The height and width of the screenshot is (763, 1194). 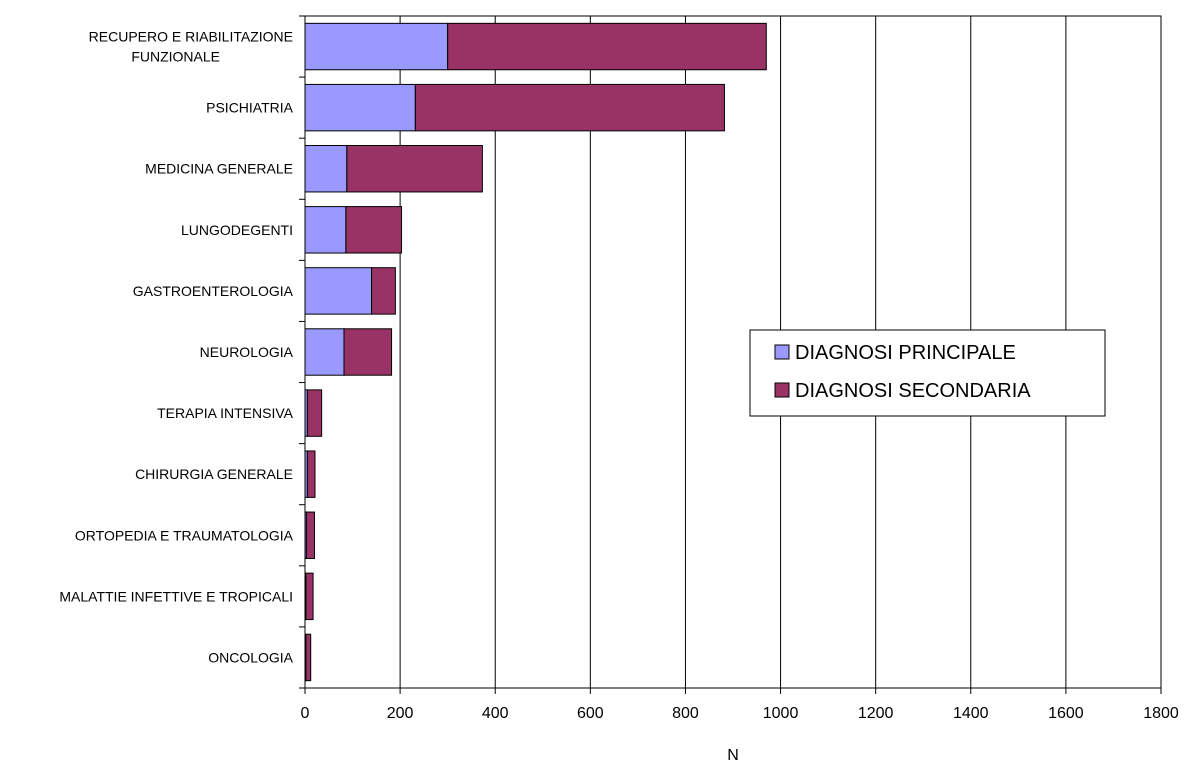 I want to click on category-label-line: RECUPERO E RIABILITAZIONE, so click(x=191, y=37).